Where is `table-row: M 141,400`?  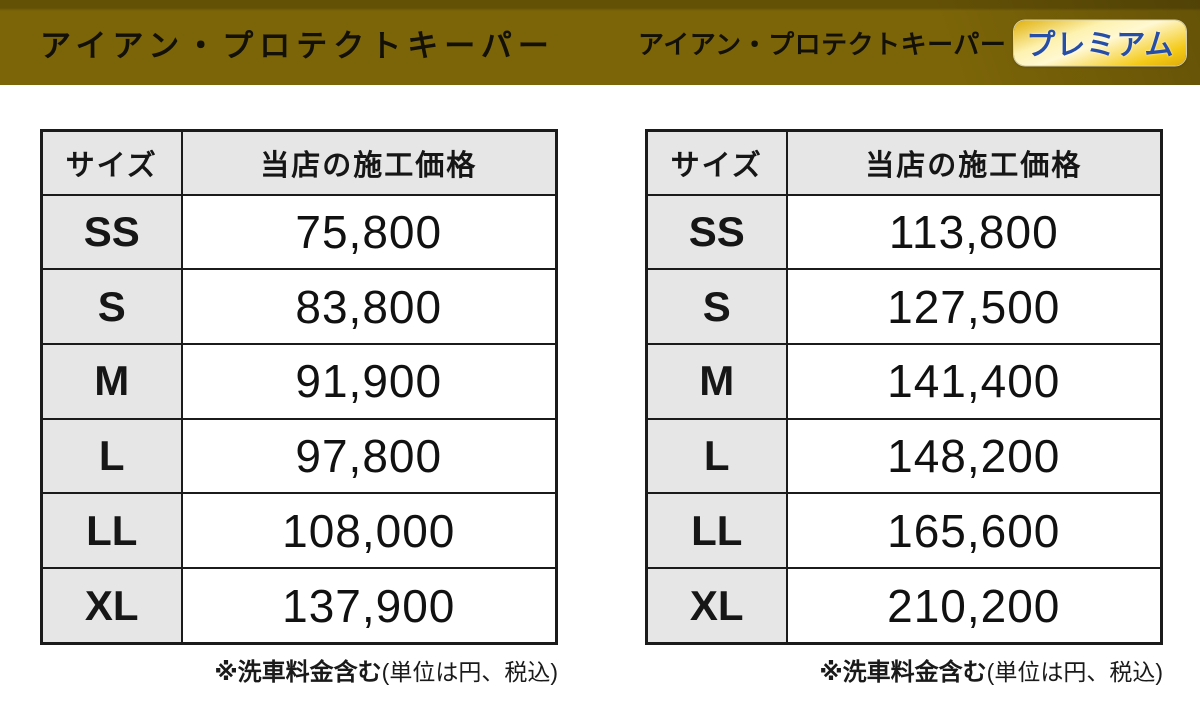 table-row: M 141,400 is located at coordinates (904, 381).